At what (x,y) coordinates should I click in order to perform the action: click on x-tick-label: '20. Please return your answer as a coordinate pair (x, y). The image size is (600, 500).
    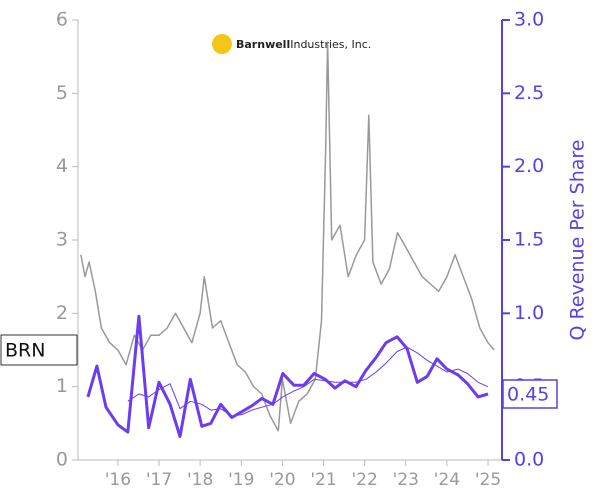
    Looking at the image, I should click on (282, 480).